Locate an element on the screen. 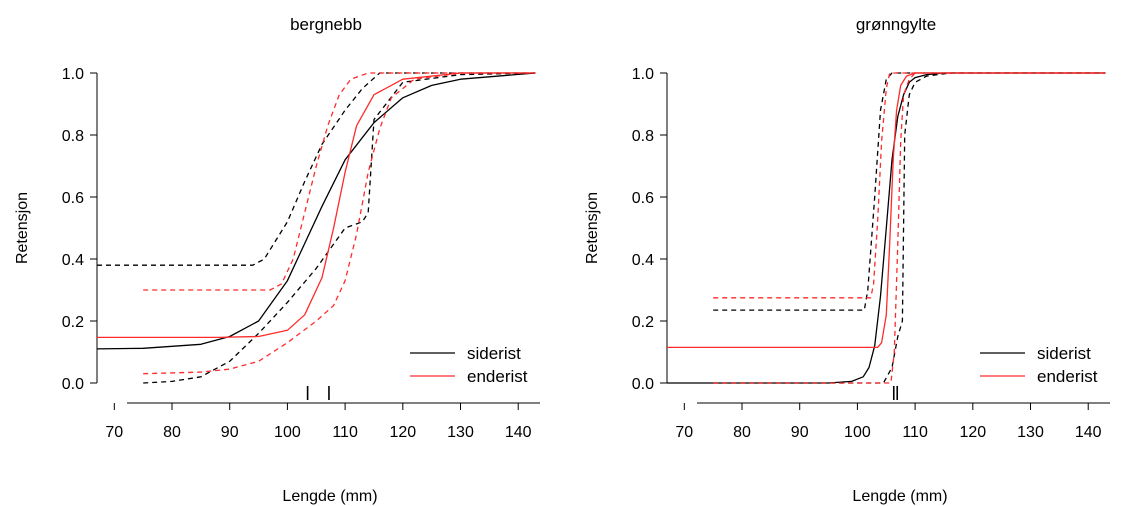 Image resolution: width=1128 pixels, height=506 pixels. siderist-ci-band-line is located at coordinates (316, 169).